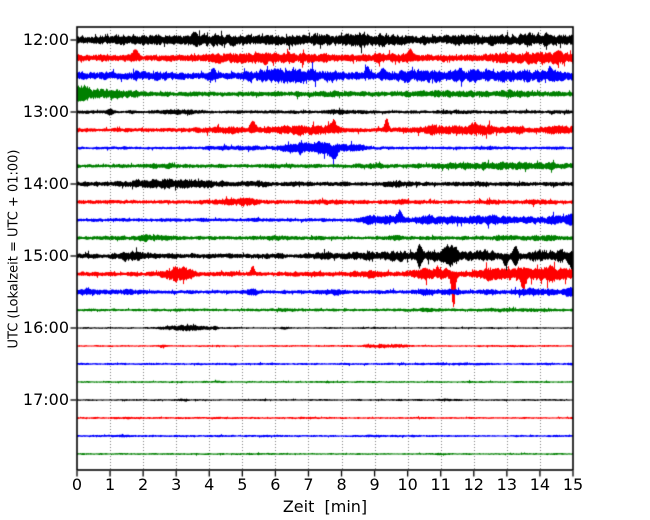 This screenshot has height=520, width=650. Describe the element at coordinates (507, 484) in the screenshot. I see `x-tick-label: 13` at that location.